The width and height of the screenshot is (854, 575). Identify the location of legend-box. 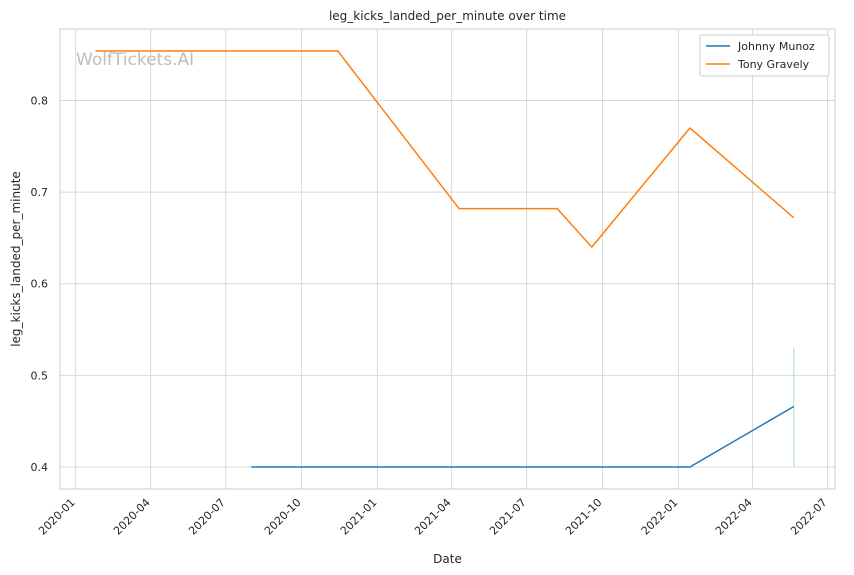
(764, 55).